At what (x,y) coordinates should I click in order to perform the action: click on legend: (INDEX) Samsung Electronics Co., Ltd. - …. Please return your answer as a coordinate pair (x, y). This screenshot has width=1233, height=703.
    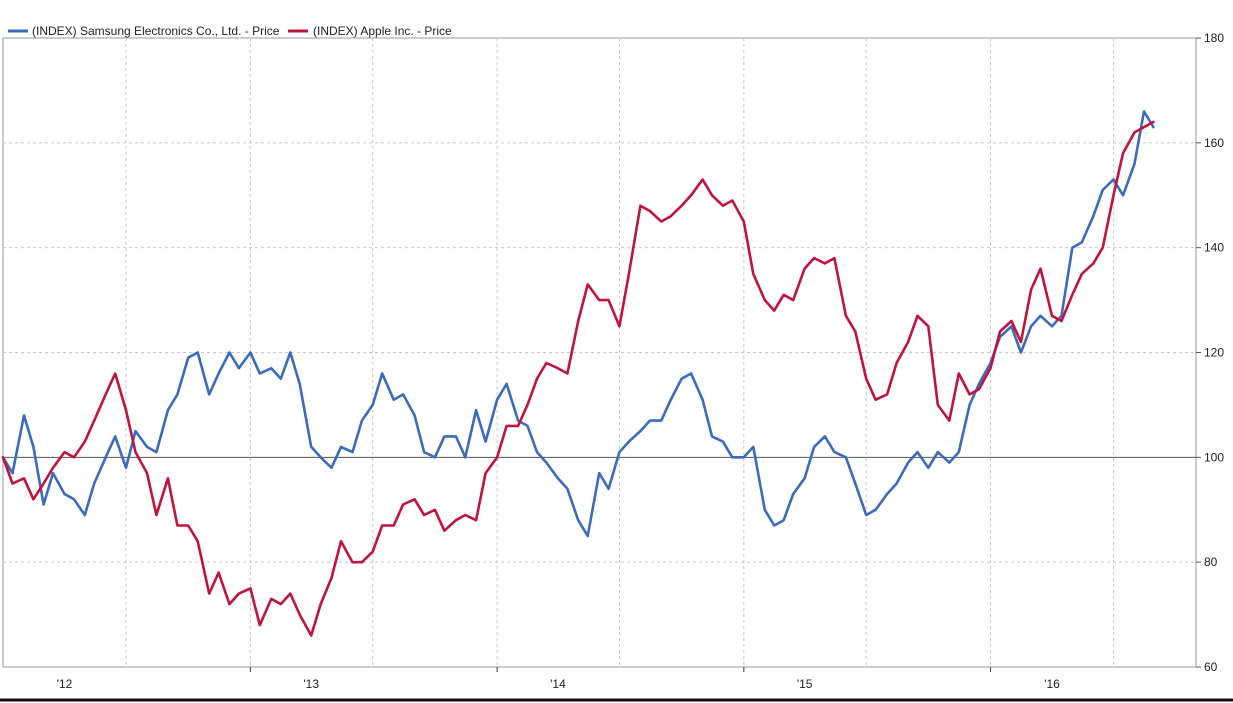
    Looking at the image, I should click on (230, 31).